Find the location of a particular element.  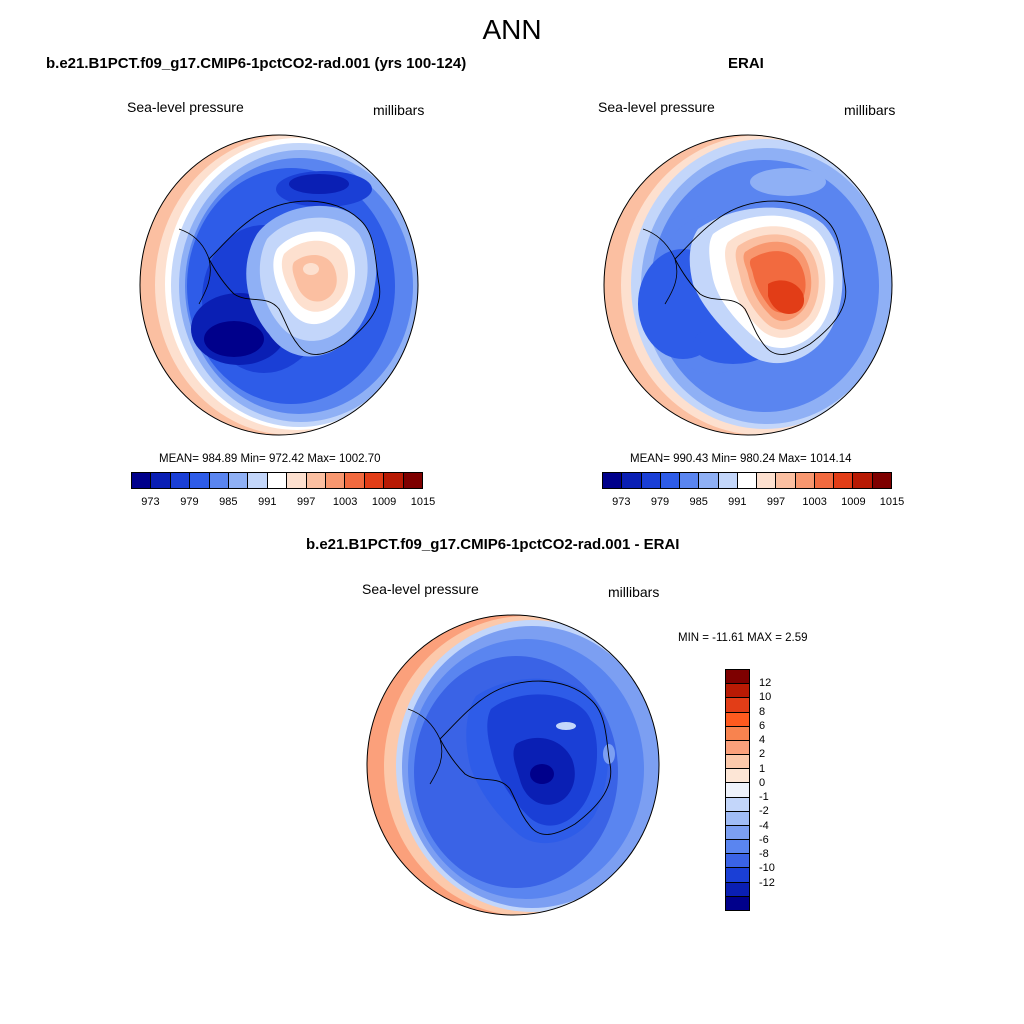

colorbar-tick-label: -2 is located at coordinates (764, 811).